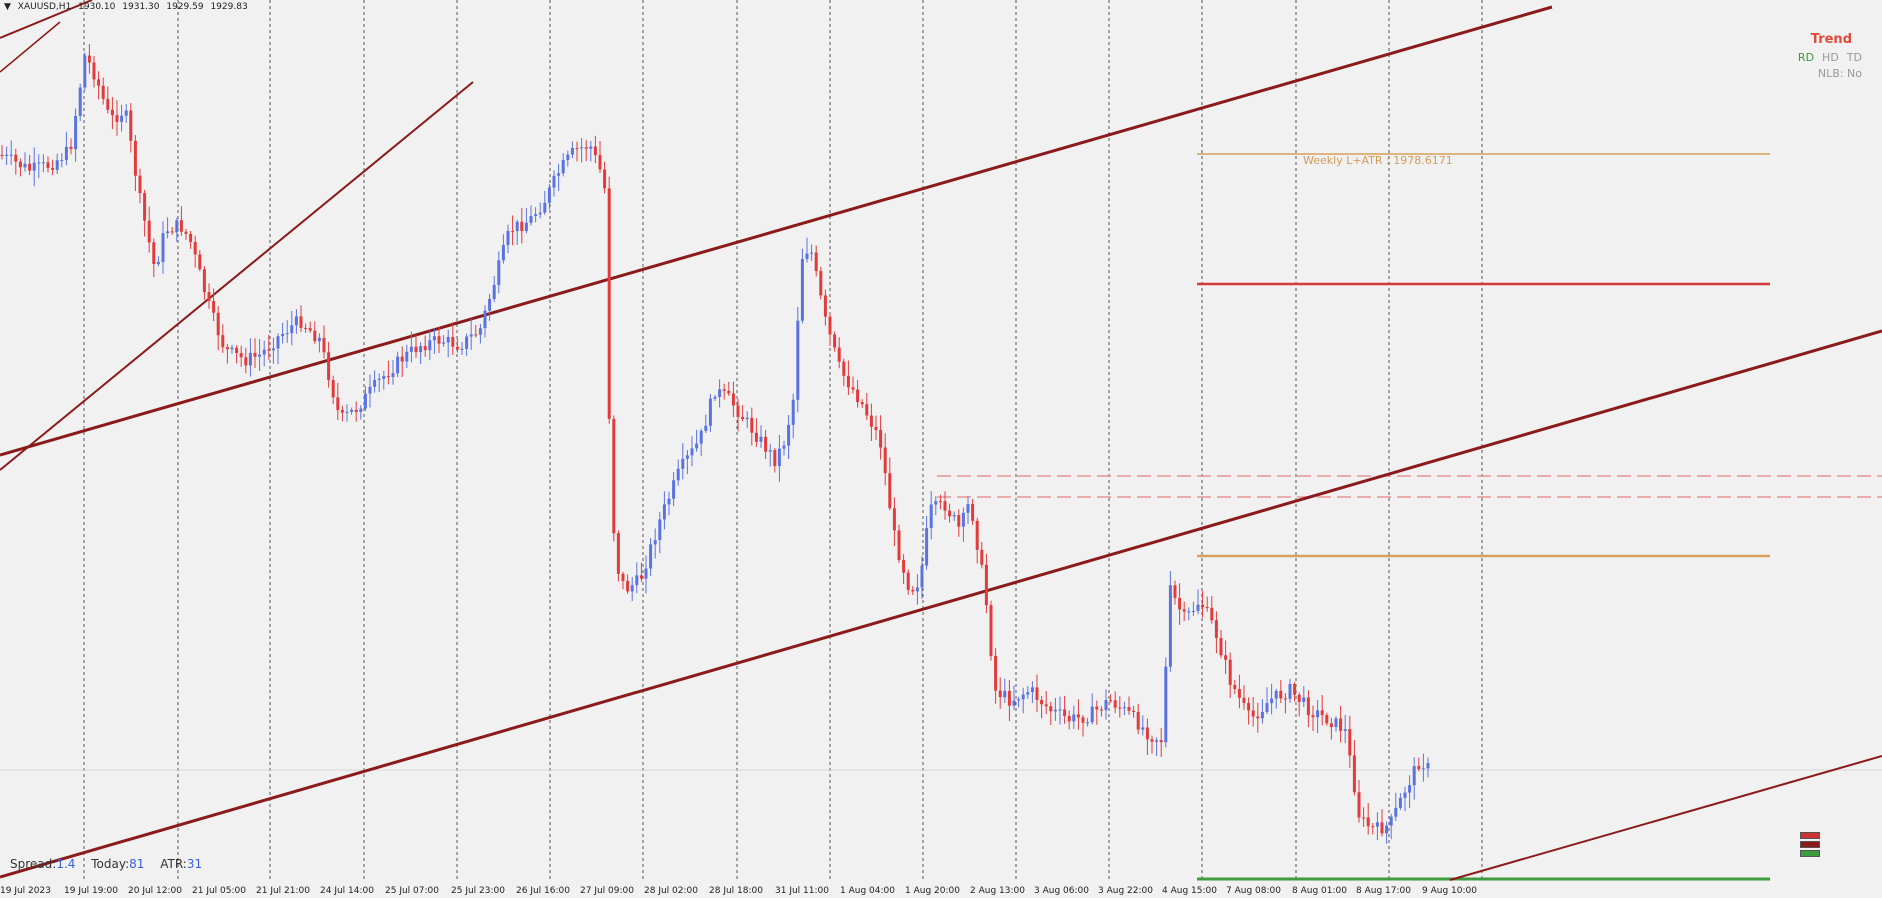 This screenshot has height=898, width=1882. I want to click on trend-panel: Trend RD HD TD NLB: No, so click(1830, 57).